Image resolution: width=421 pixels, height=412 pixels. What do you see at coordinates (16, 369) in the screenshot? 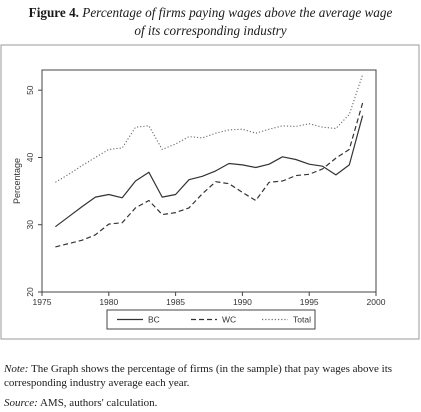
I see `note-prefix: Note:` at bounding box center [16, 369].